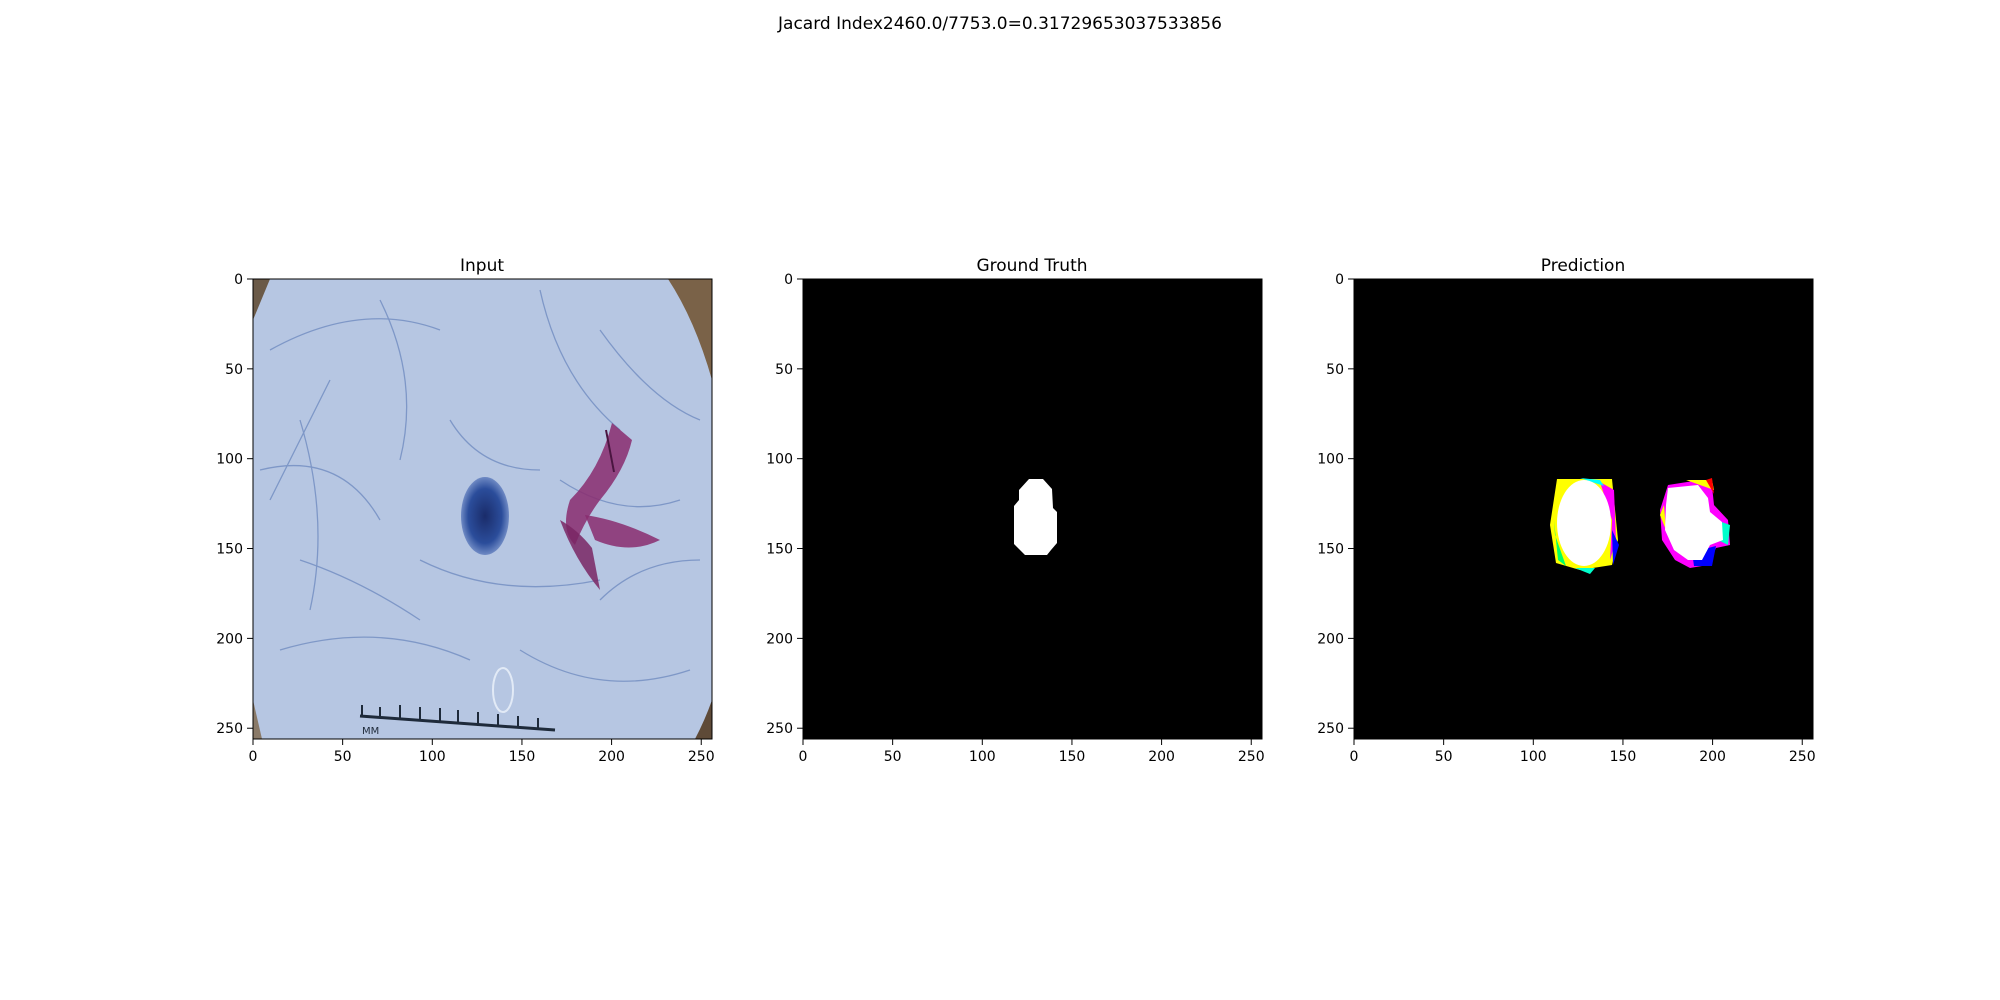 Image resolution: width=2000 pixels, height=1000 pixels. I want to click on panel-title-input: Input, so click(482, 266).